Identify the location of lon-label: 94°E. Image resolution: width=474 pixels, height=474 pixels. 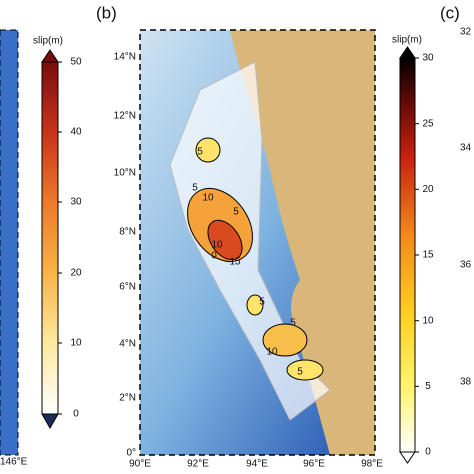
(257, 464).